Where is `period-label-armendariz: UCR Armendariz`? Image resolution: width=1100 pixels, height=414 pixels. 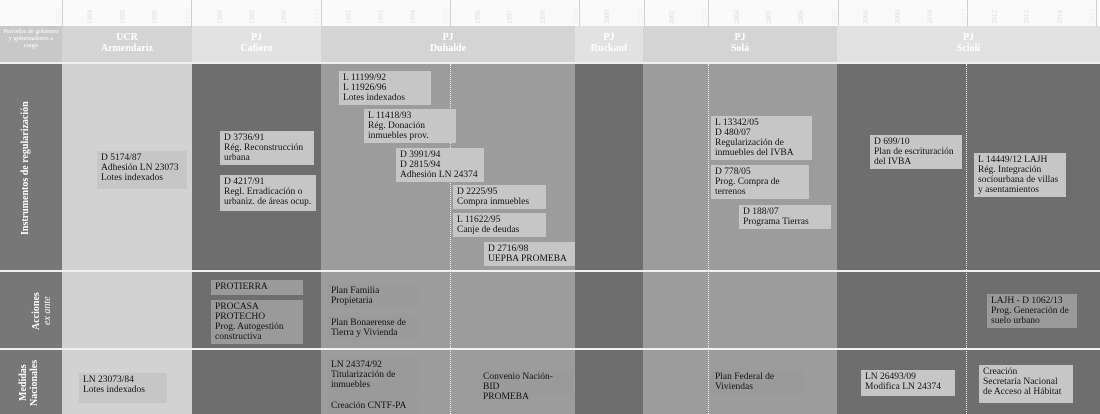
period-label-armendariz: UCR Armendariz is located at coordinates (127, 43).